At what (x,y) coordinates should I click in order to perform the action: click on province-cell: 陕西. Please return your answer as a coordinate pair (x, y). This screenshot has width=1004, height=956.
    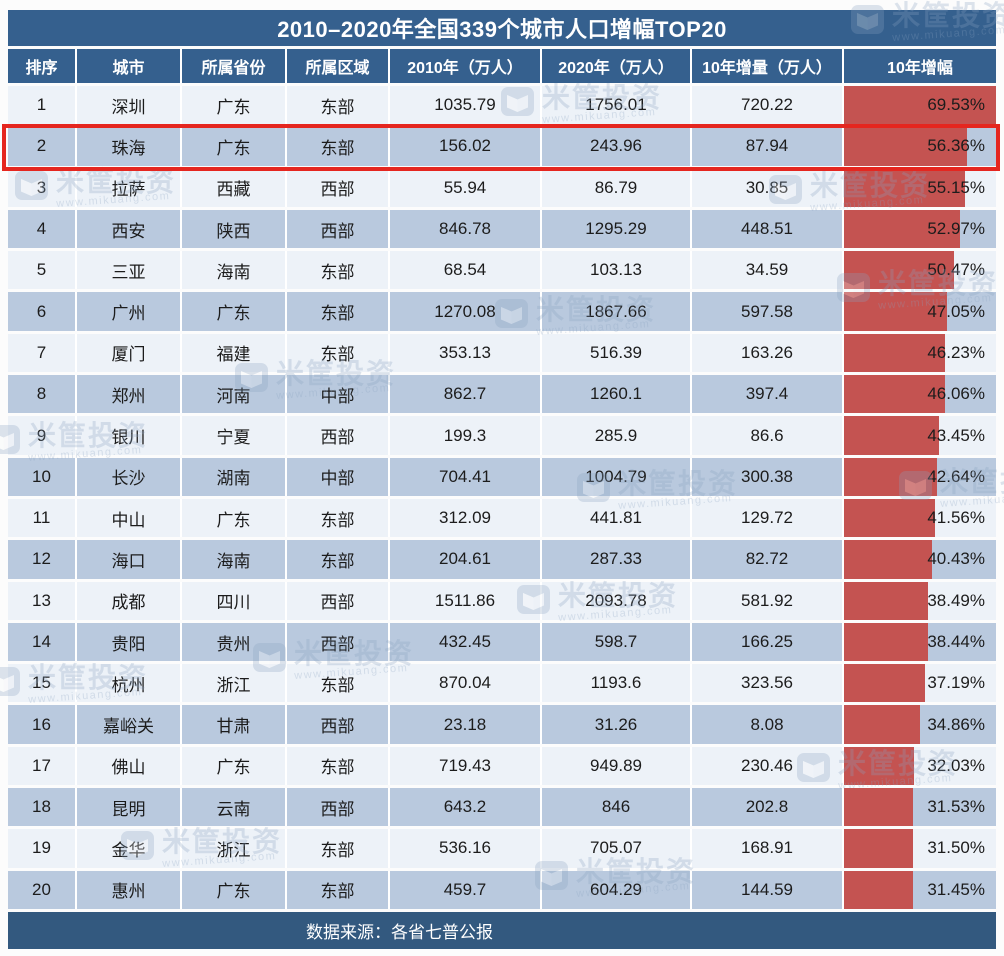
    Looking at the image, I should click on (234, 229).